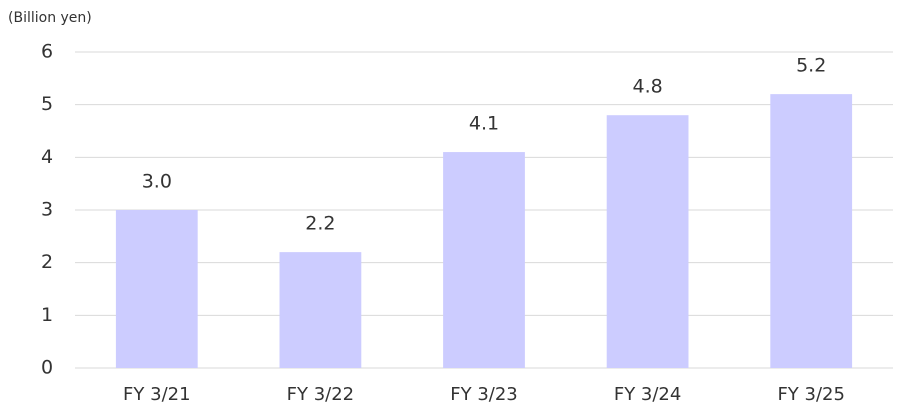 The width and height of the screenshot is (897, 409). I want to click on x-tick-label: FY 3/23, so click(484, 394).